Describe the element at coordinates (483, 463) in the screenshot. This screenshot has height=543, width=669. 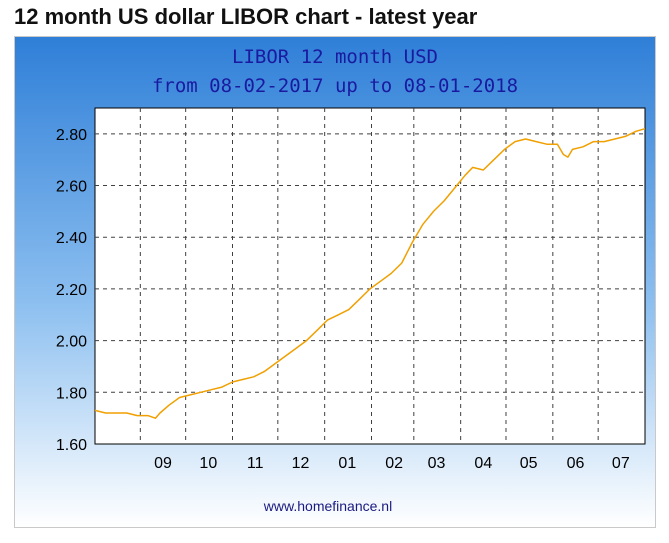
I see `x-tick-label: 04` at that location.